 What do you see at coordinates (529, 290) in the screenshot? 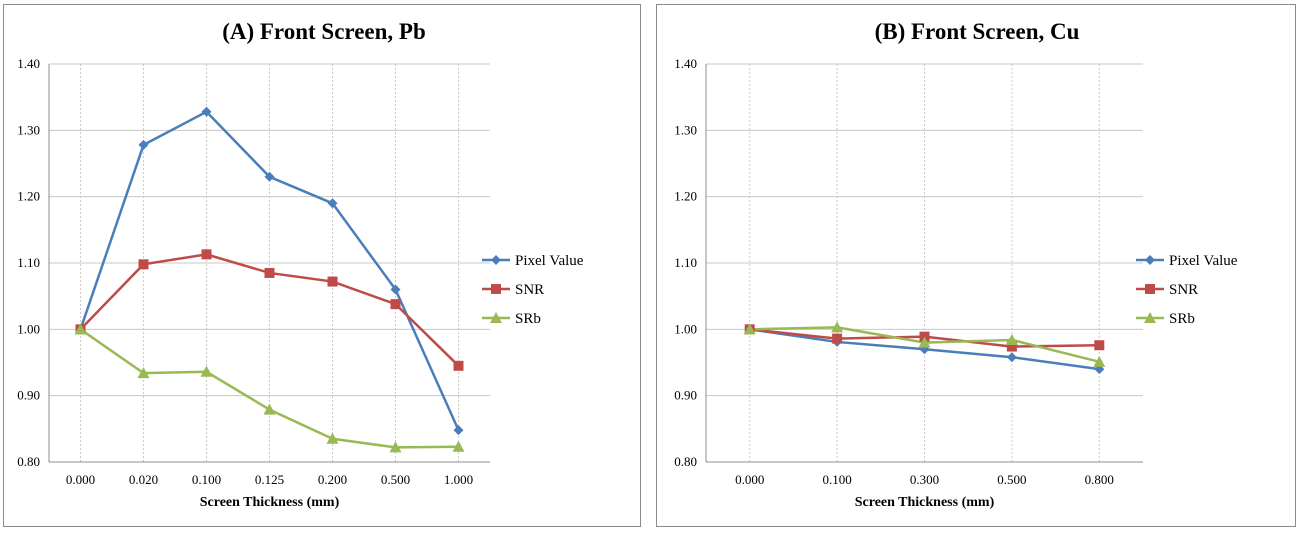
I see `chart-a-legend-label: SNR` at bounding box center [529, 290].